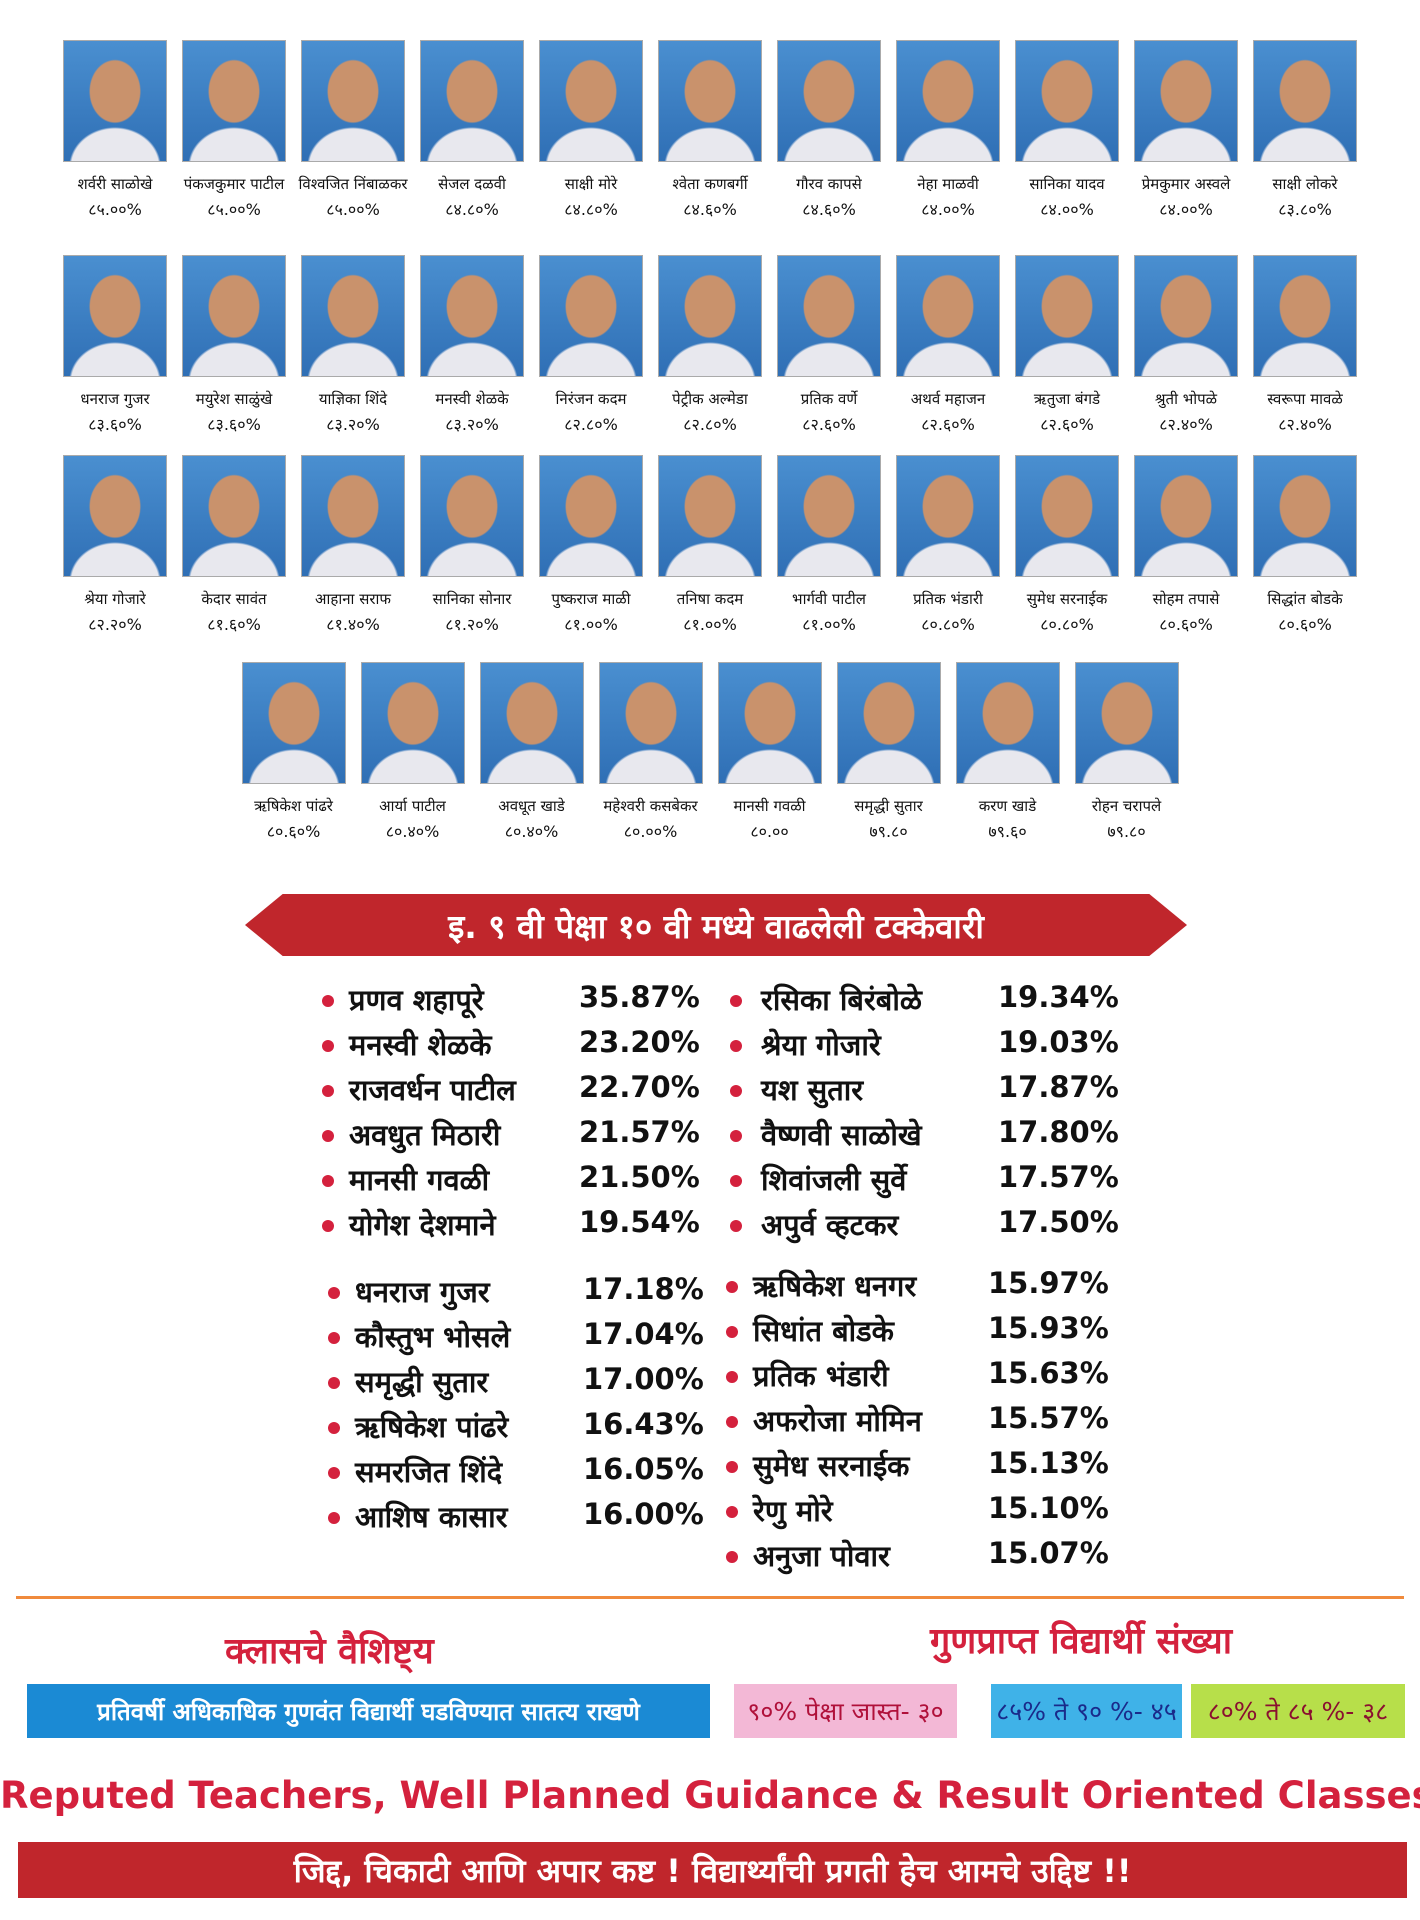 The image size is (1420, 1920). What do you see at coordinates (830, 1225) in the screenshot?
I see `student-name: अपुर्व व्हटकर` at bounding box center [830, 1225].